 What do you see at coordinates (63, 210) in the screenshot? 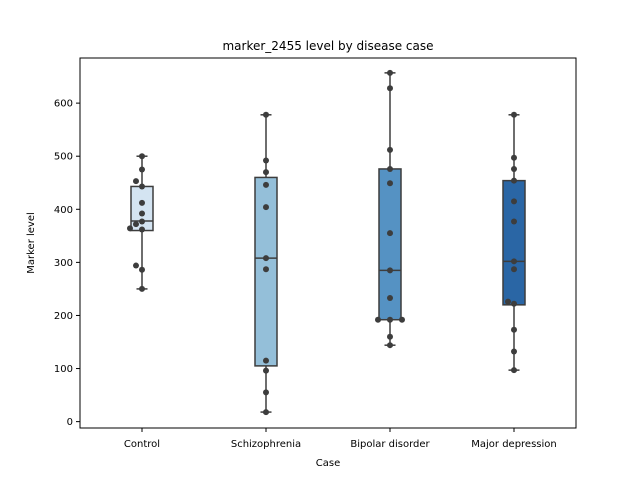
I see `y-tick-label-400: 400` at bounding box center [63, 210].